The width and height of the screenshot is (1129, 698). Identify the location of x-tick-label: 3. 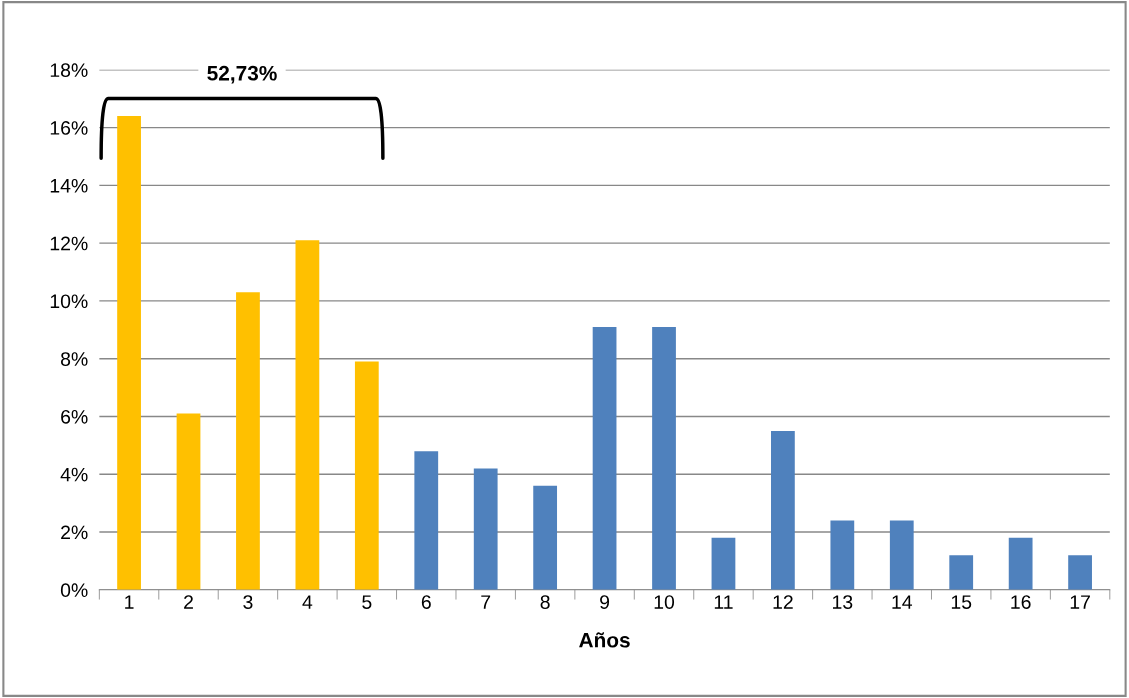
(248, 602).